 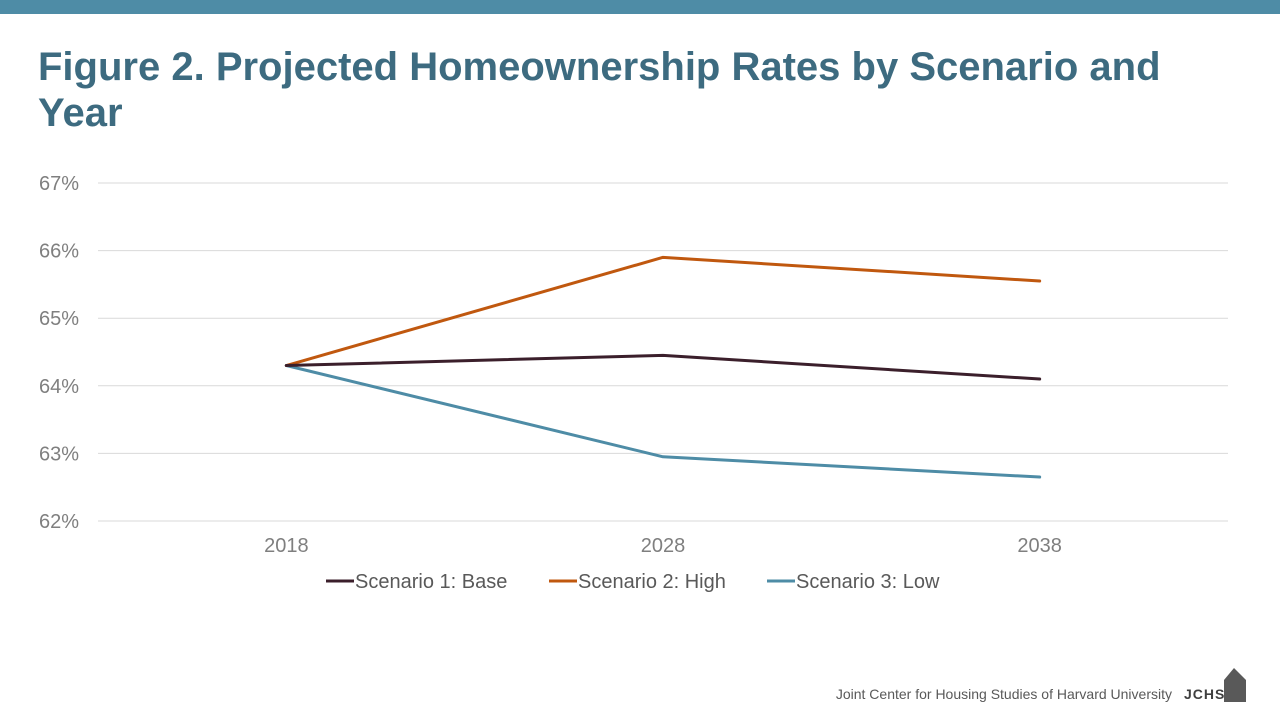 I want to click on y-tick-label: 65%, so click(x=59, y=319).